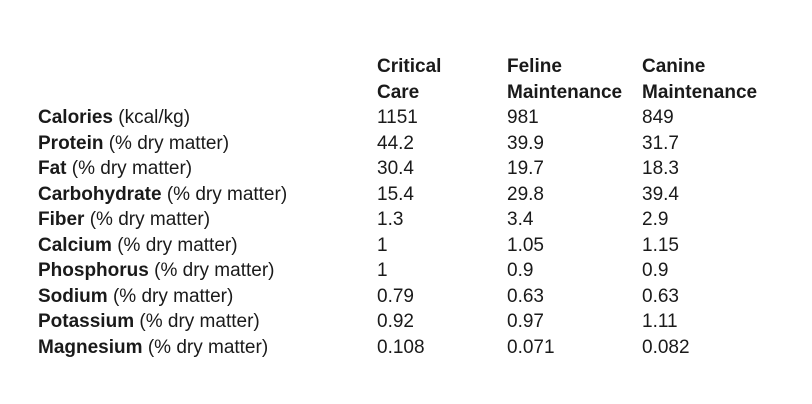 The height and width of the screenshot is (404, 812). I want to click on row-label-cell: Potassium (% dry matter), so click(207, 322).